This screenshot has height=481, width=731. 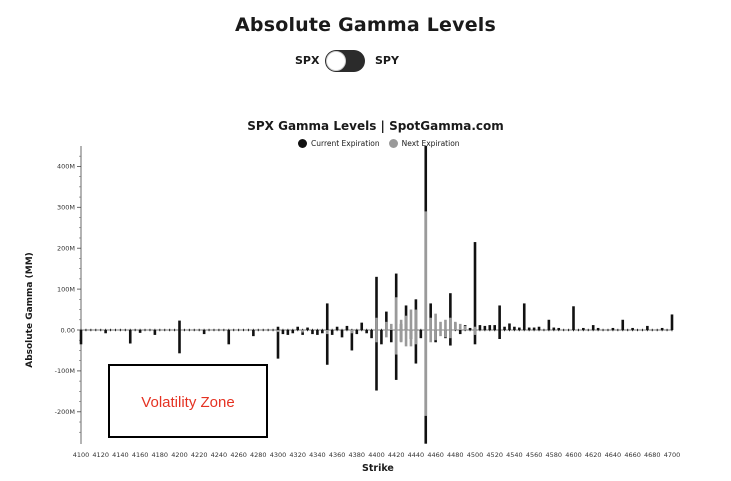 I want to click on legend-item-next: Next Expiration, so click(x=424, y=143).